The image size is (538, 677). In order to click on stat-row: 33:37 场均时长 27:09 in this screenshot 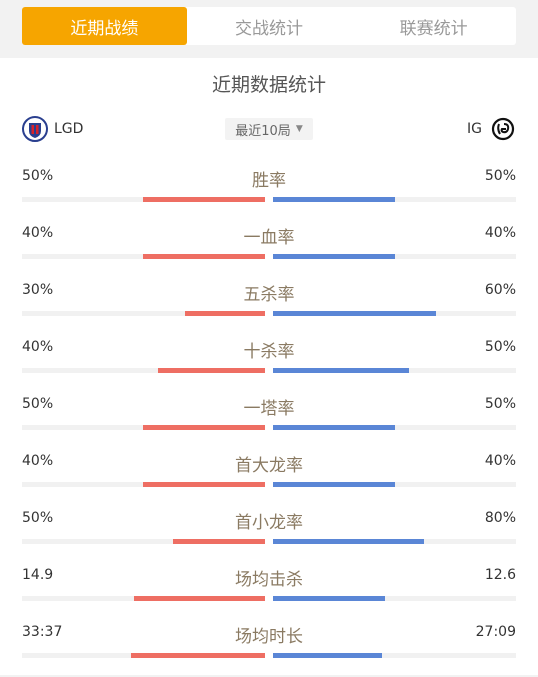, I will do `click(269, 648)`.